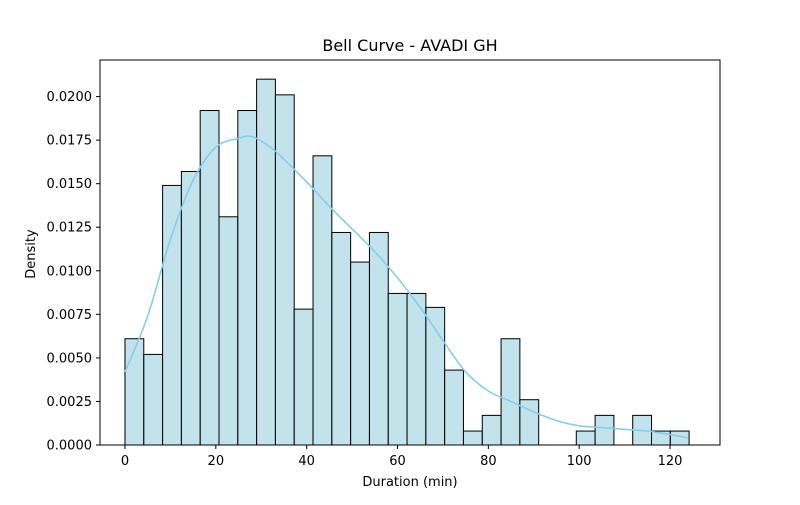 The image size is (800, 505). What do you see at coordinates (579, 461) in the screenshot?
I see `x-tick-label: 100` at bounding box center [579, 461].